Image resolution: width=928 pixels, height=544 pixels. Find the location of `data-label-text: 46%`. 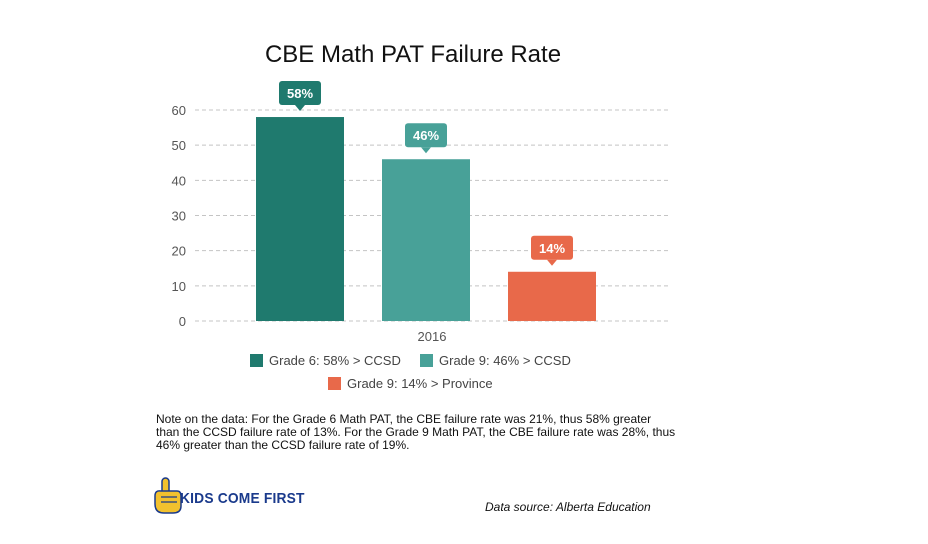

data-label-text: 46% is located at coordinates (426, 135).